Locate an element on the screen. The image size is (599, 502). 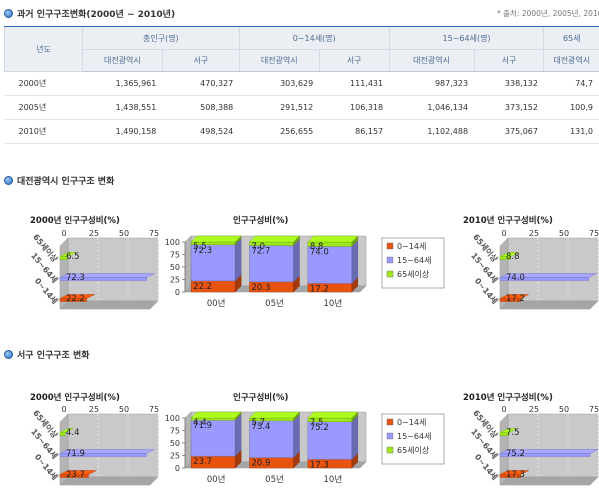
data-label: 4.4 is located at coordinates (73, 433).